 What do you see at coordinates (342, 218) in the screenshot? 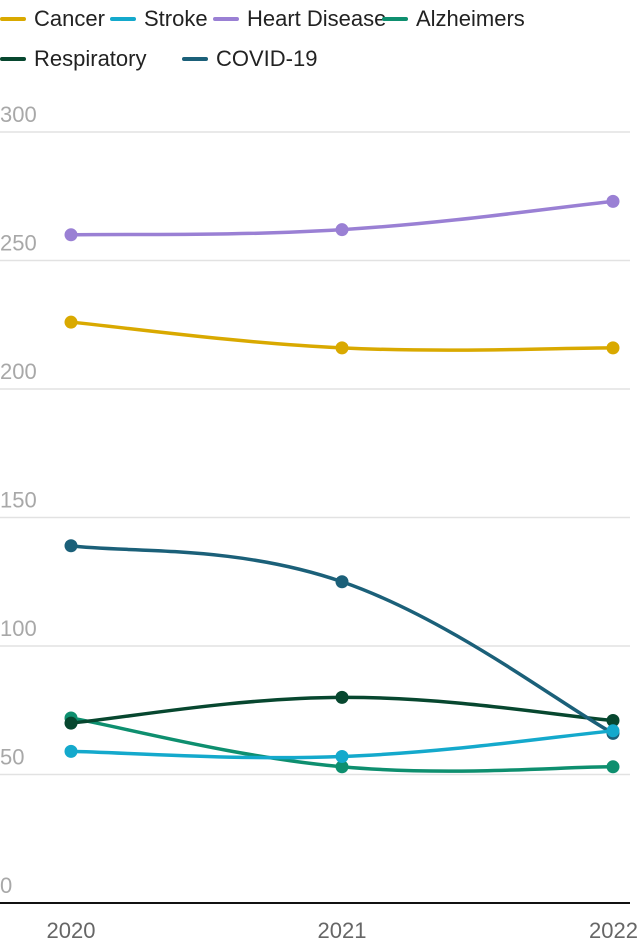
I see `series-heart-disease` at bounding box center [342, 218].